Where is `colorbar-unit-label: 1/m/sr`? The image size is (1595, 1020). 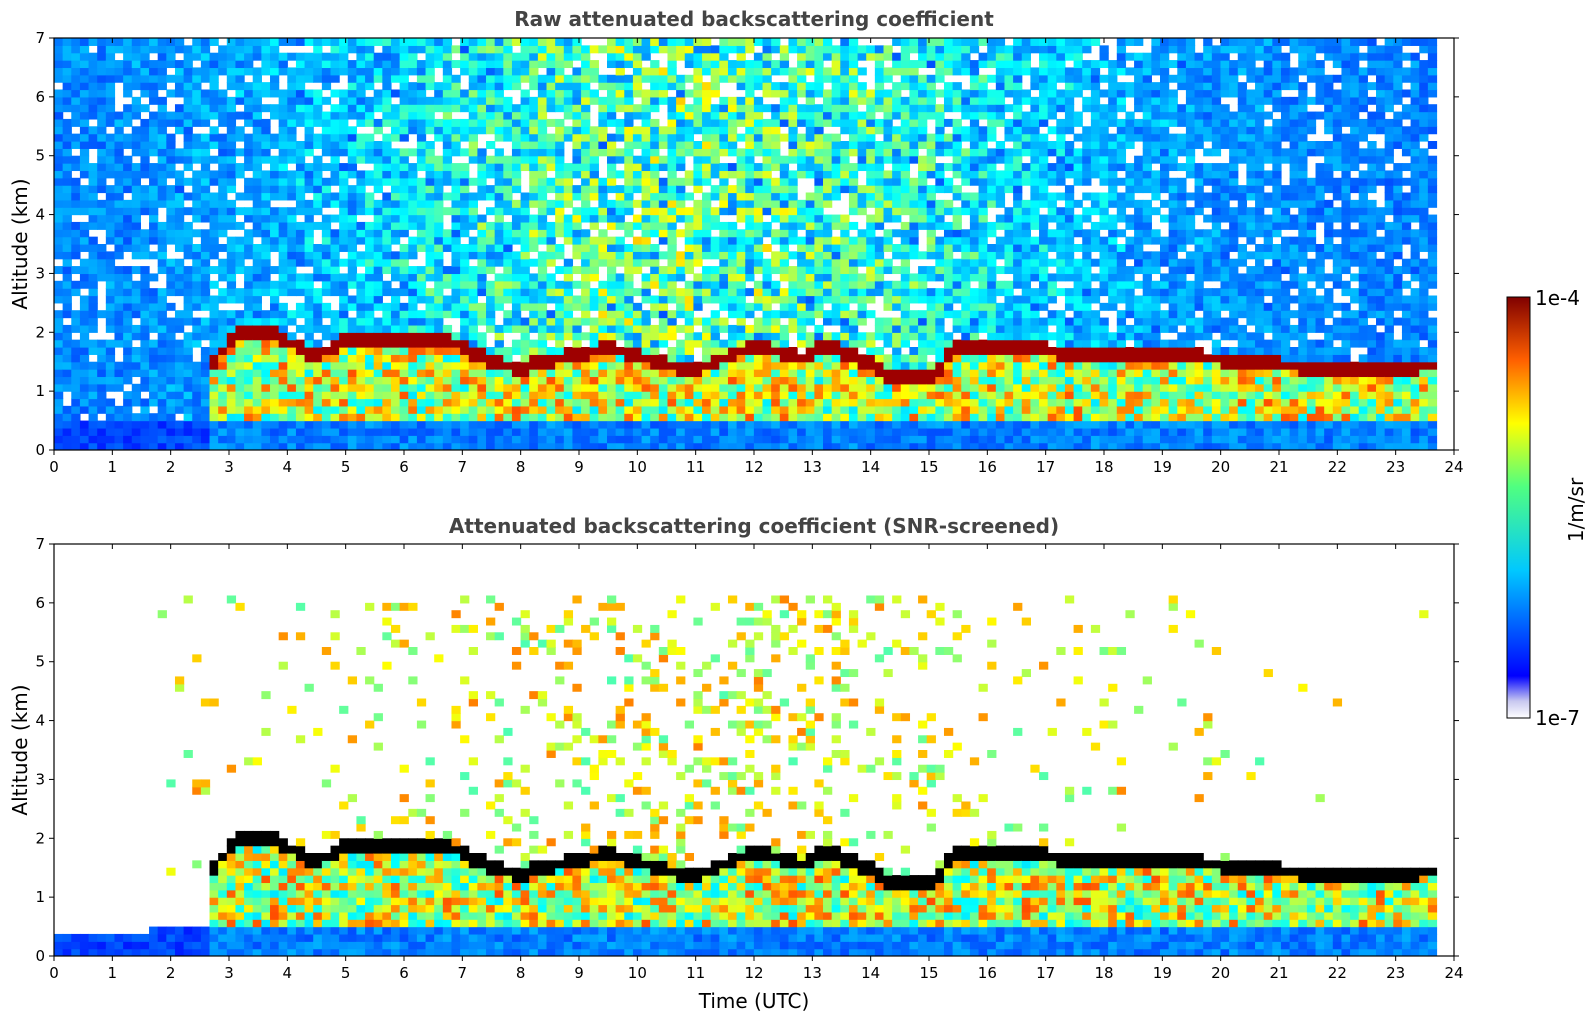 colorbar-unit-label: 1/m/sr is located at coordinates (1576, 509).